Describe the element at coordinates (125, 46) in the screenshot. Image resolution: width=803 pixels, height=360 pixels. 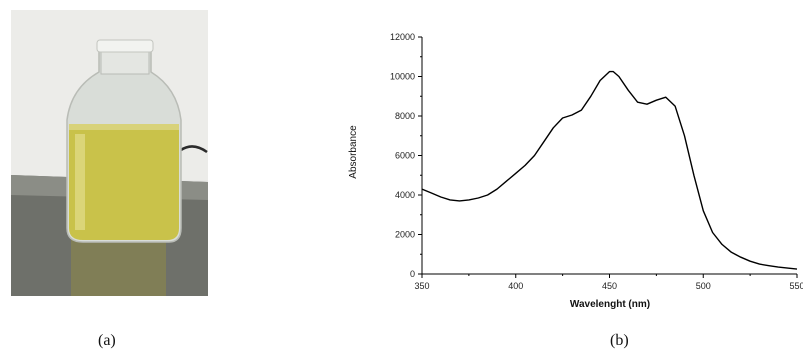
I see `bottle-stopper` at that location.